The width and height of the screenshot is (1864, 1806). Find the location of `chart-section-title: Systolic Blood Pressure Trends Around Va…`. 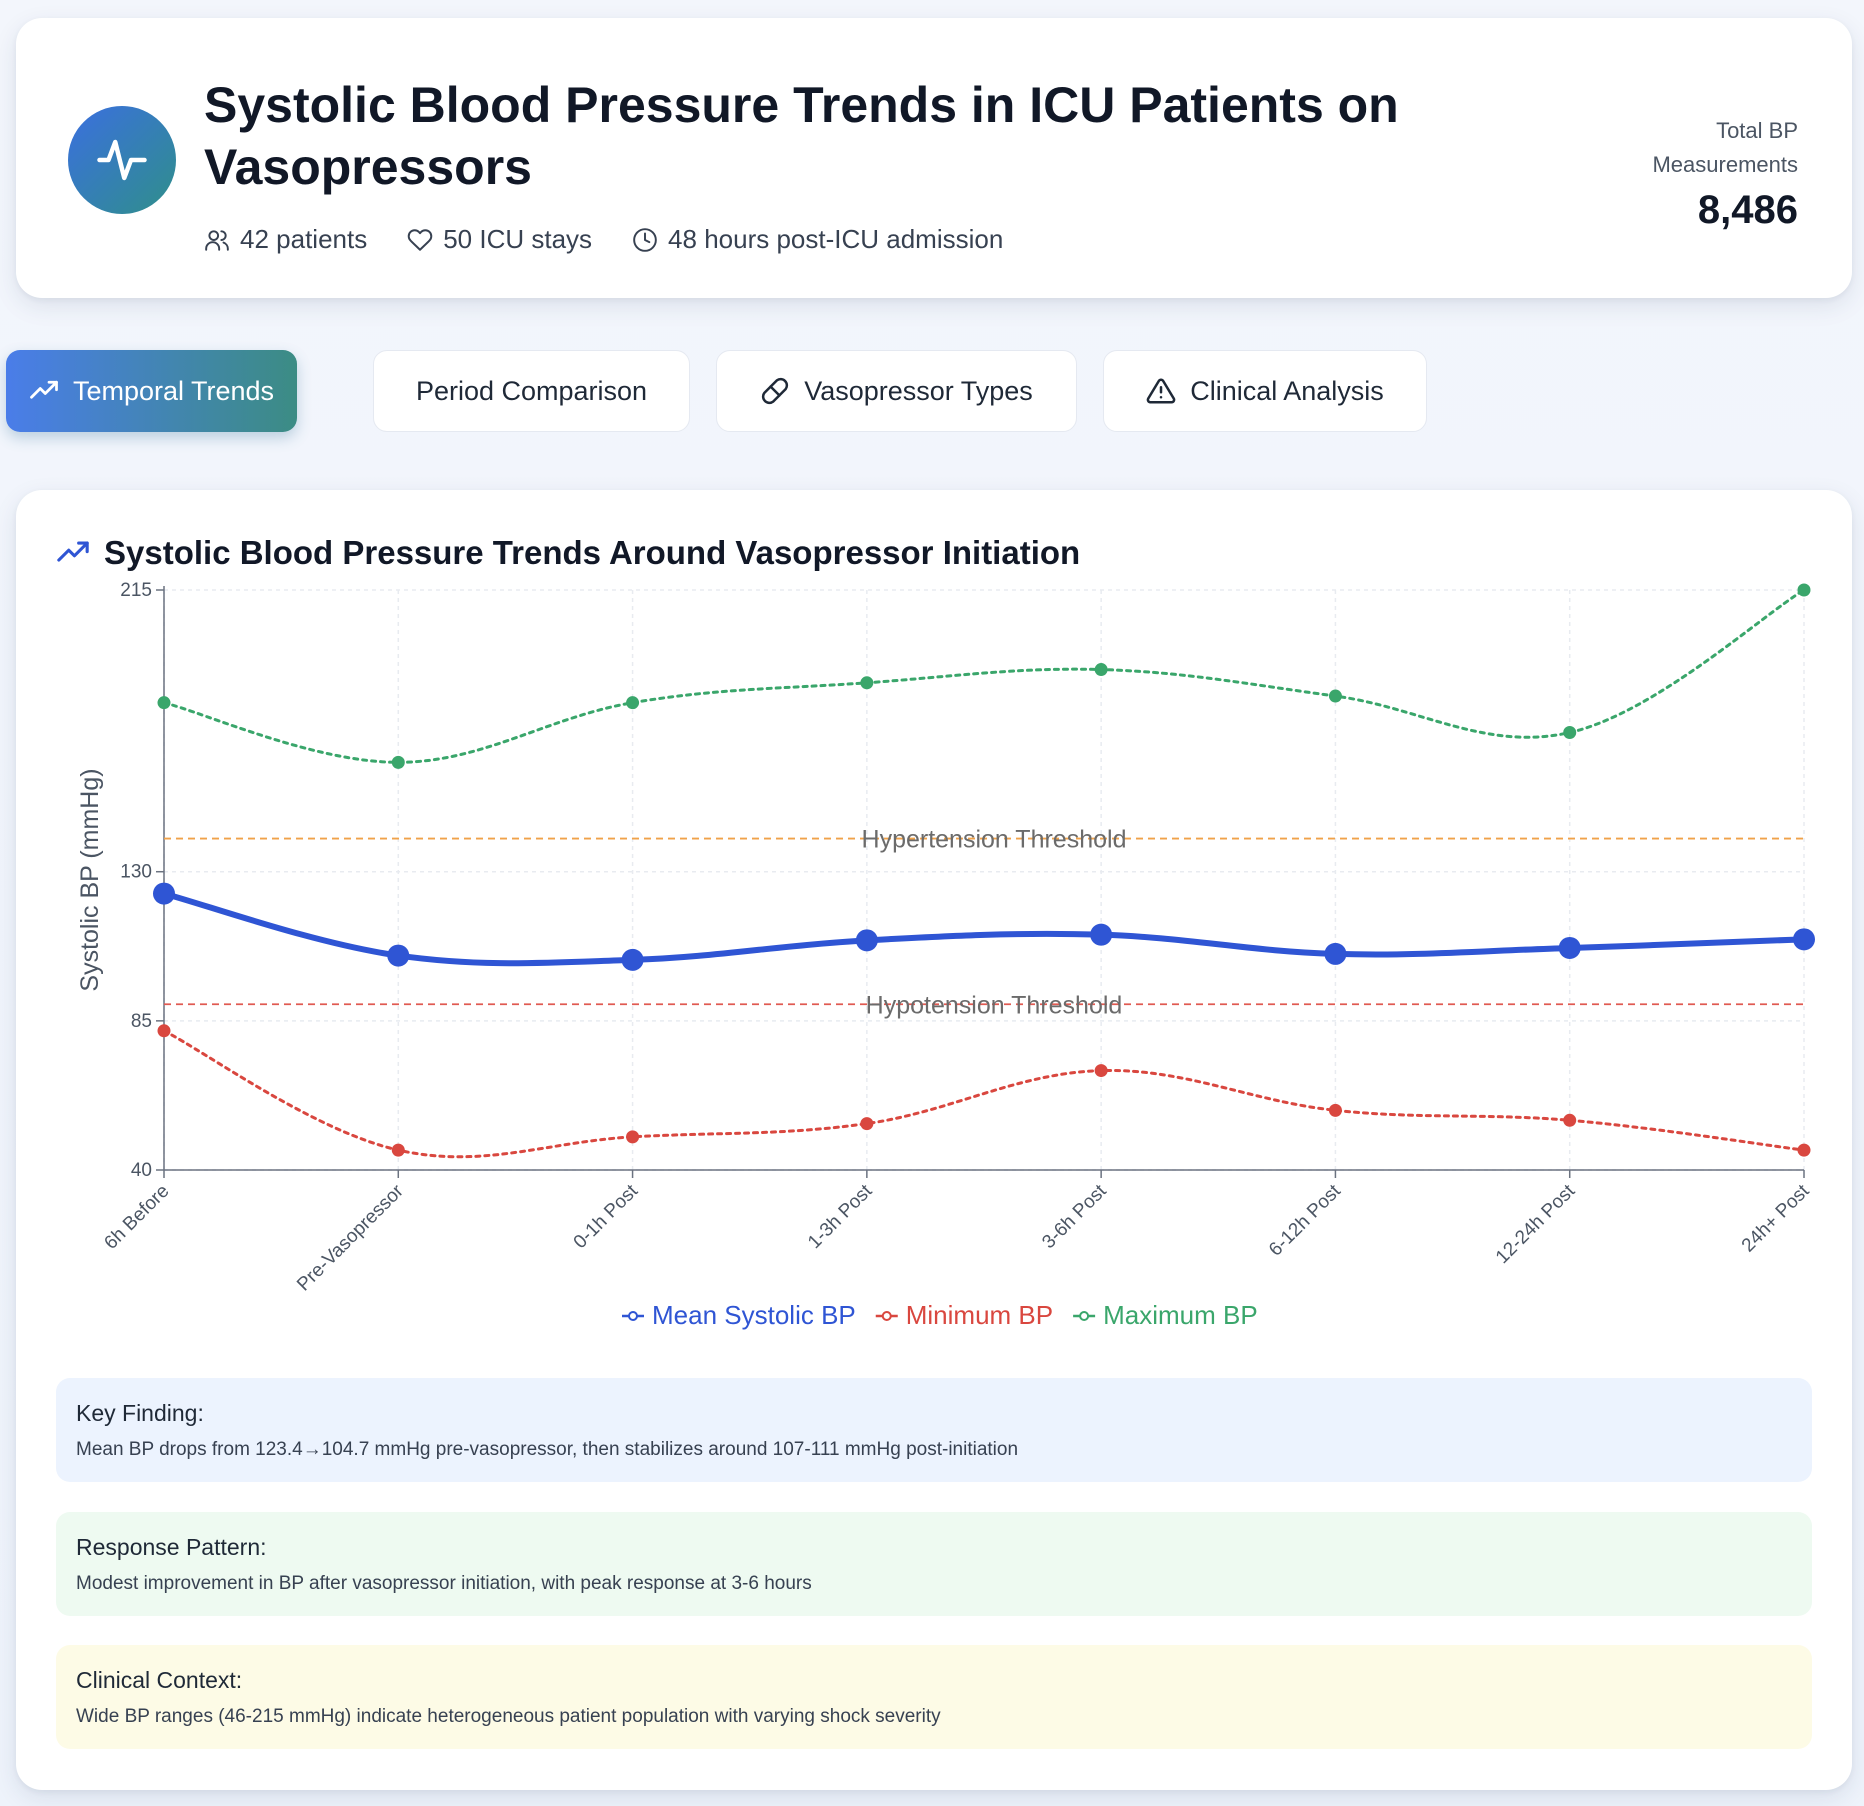

chart-section-title: Systolic Blood Pressure Trends Around Va… is located at coordinates (568, 553).